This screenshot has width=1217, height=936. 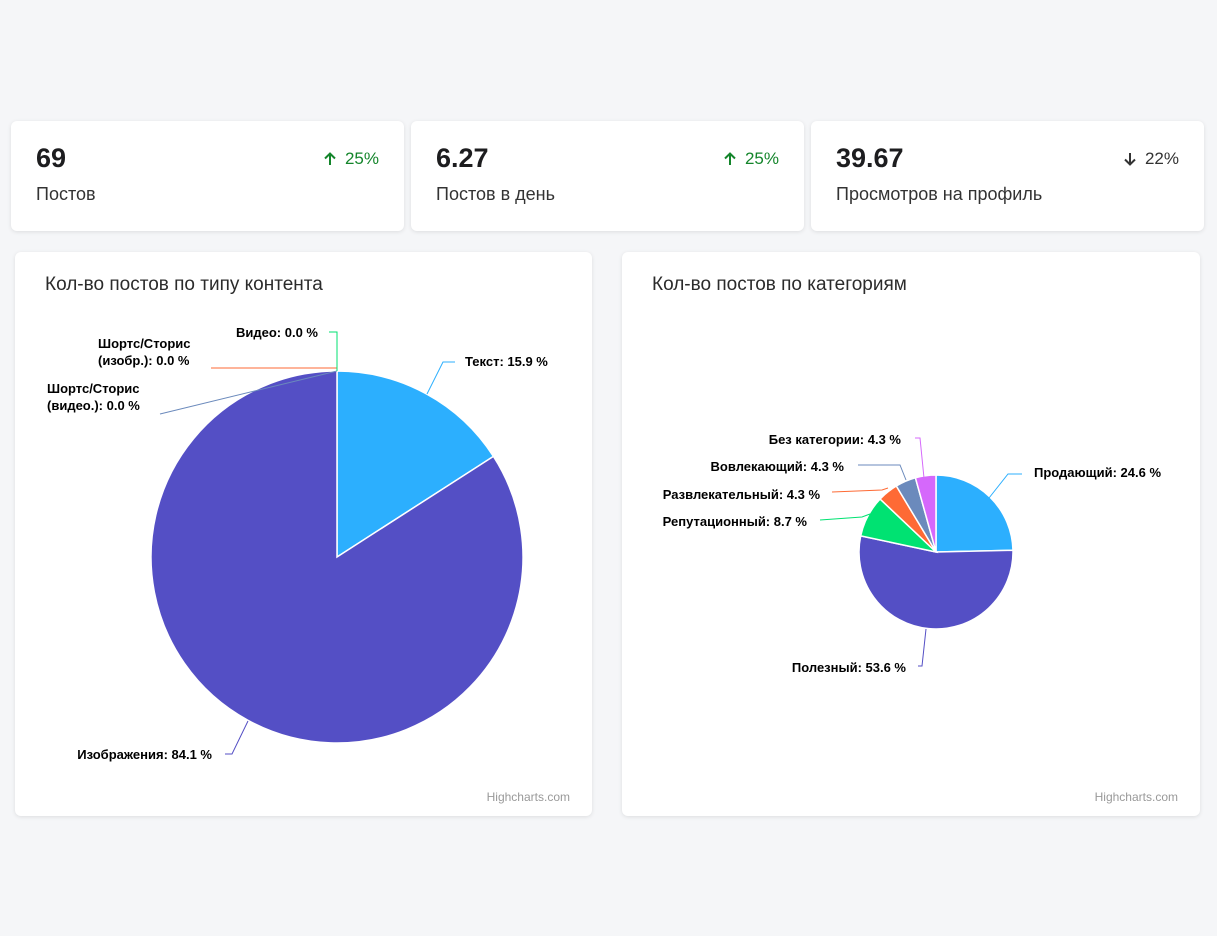 What do you see at coordinates (248, 392) in the screenshot?
I see `connector-line-шортс-сторис-видео` at bounding box center [248, 392].